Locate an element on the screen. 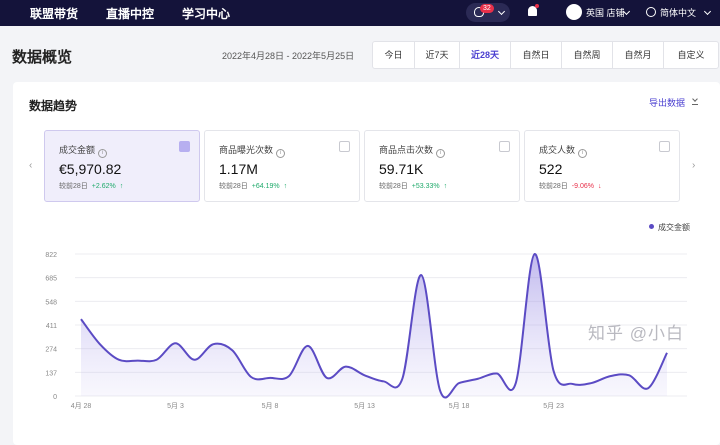 The width and height of the screenshot is (720, 445). y-tick-label: 685 is located at coordinates (51, 279).